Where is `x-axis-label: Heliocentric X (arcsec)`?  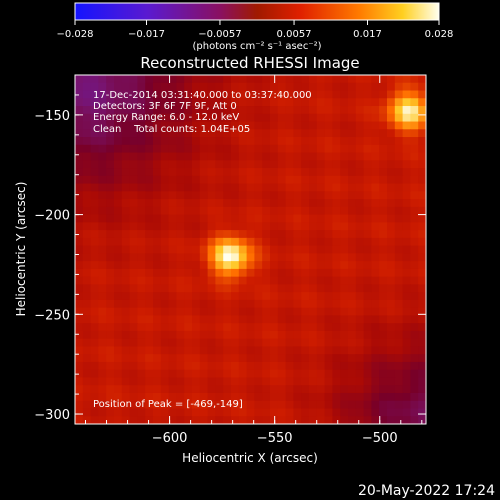 x-axis-label: Heliocentric X (arcsec) is located at coordinates (250, 458).